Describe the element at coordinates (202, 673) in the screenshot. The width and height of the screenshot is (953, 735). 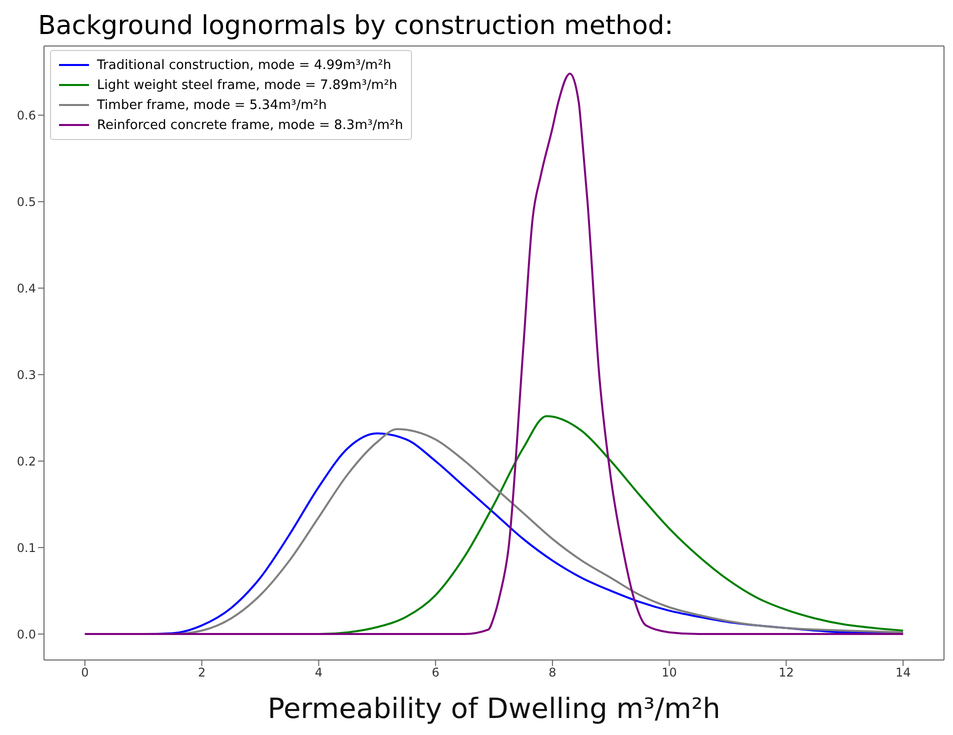
I see `x-tick-label: 2` at that location.